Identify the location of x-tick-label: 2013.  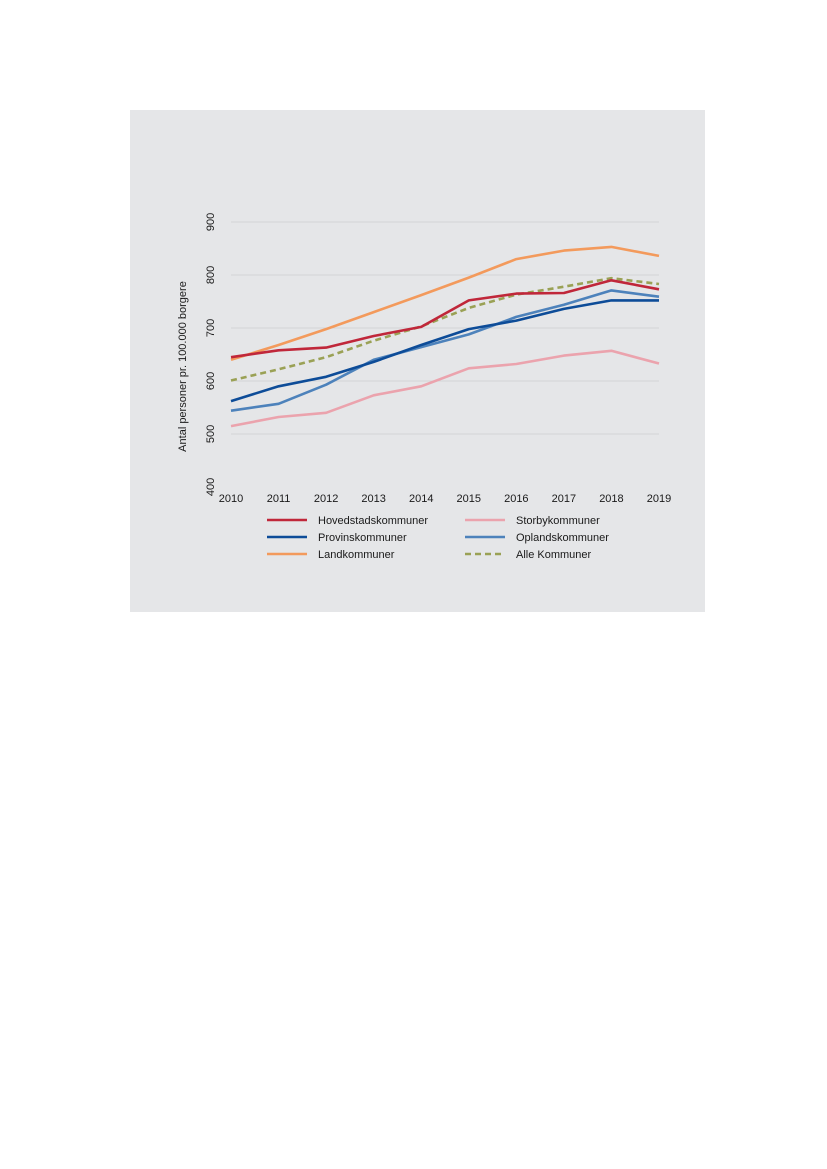
(373, 499).